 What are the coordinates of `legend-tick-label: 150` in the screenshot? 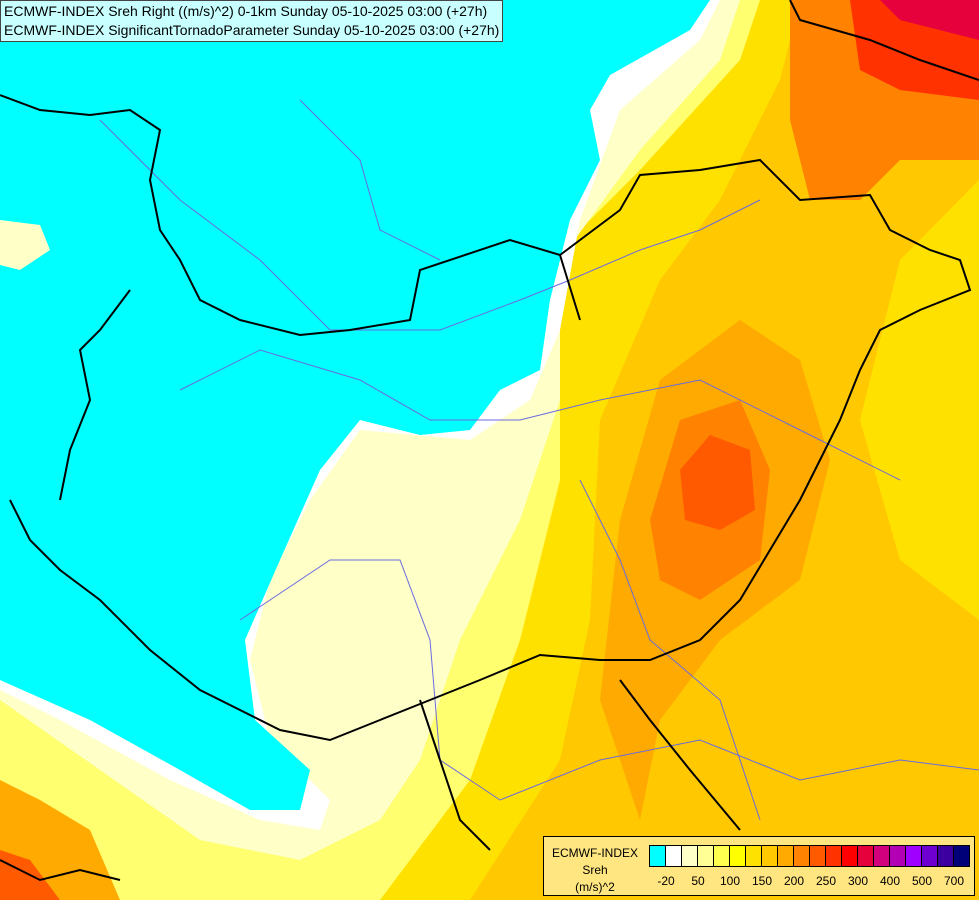 It's located at (762, 881).